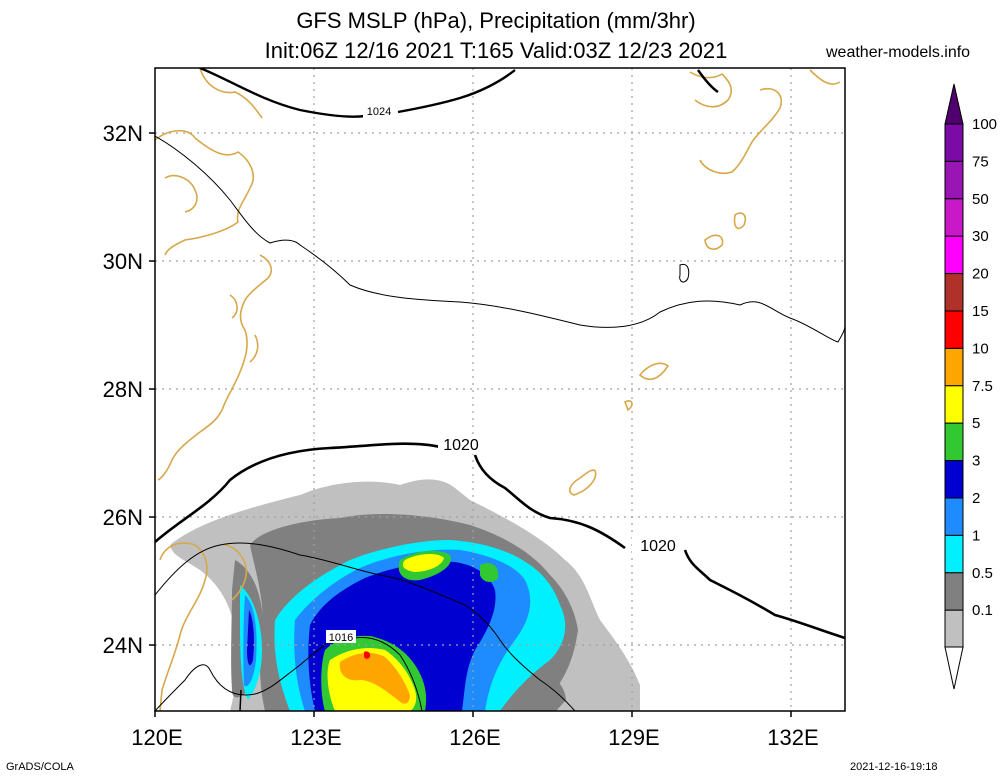 The width and height of the screenshot is (1000, 779). What do you see at coordinates (976, 423) in the screenshot?
I see `colorbar-label: 5` at bounding box center [976, 423].